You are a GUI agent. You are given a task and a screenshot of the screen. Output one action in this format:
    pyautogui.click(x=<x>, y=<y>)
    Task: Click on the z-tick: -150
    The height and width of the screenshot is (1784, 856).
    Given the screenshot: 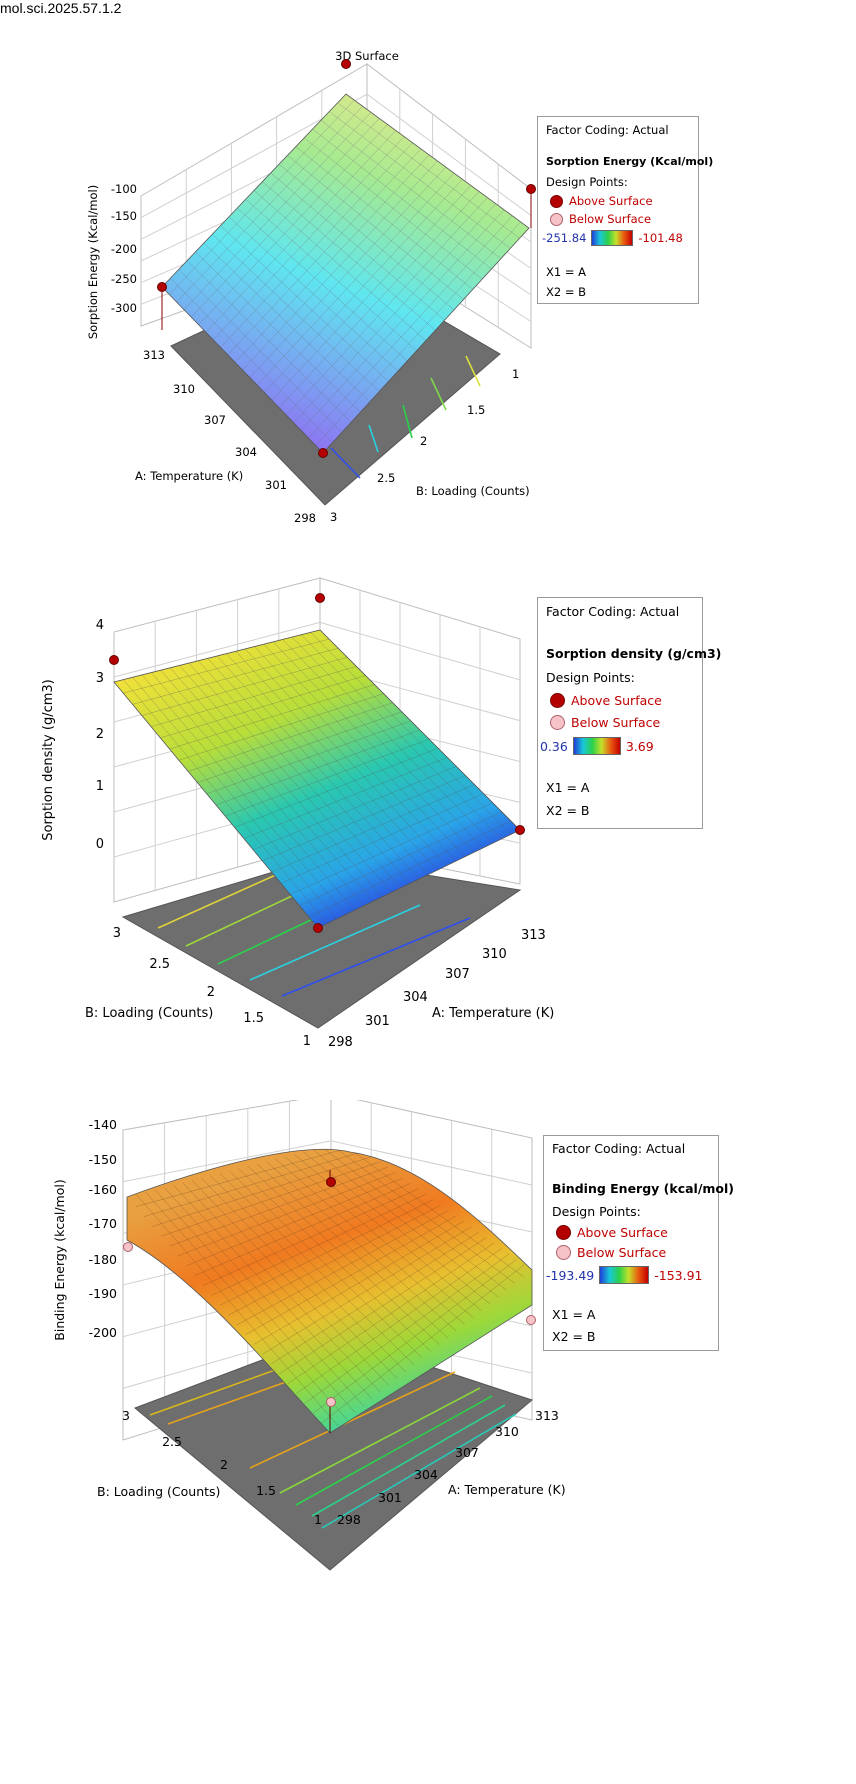 What is the action you would take?
    pyautogui.click(x=124, y=216)
    